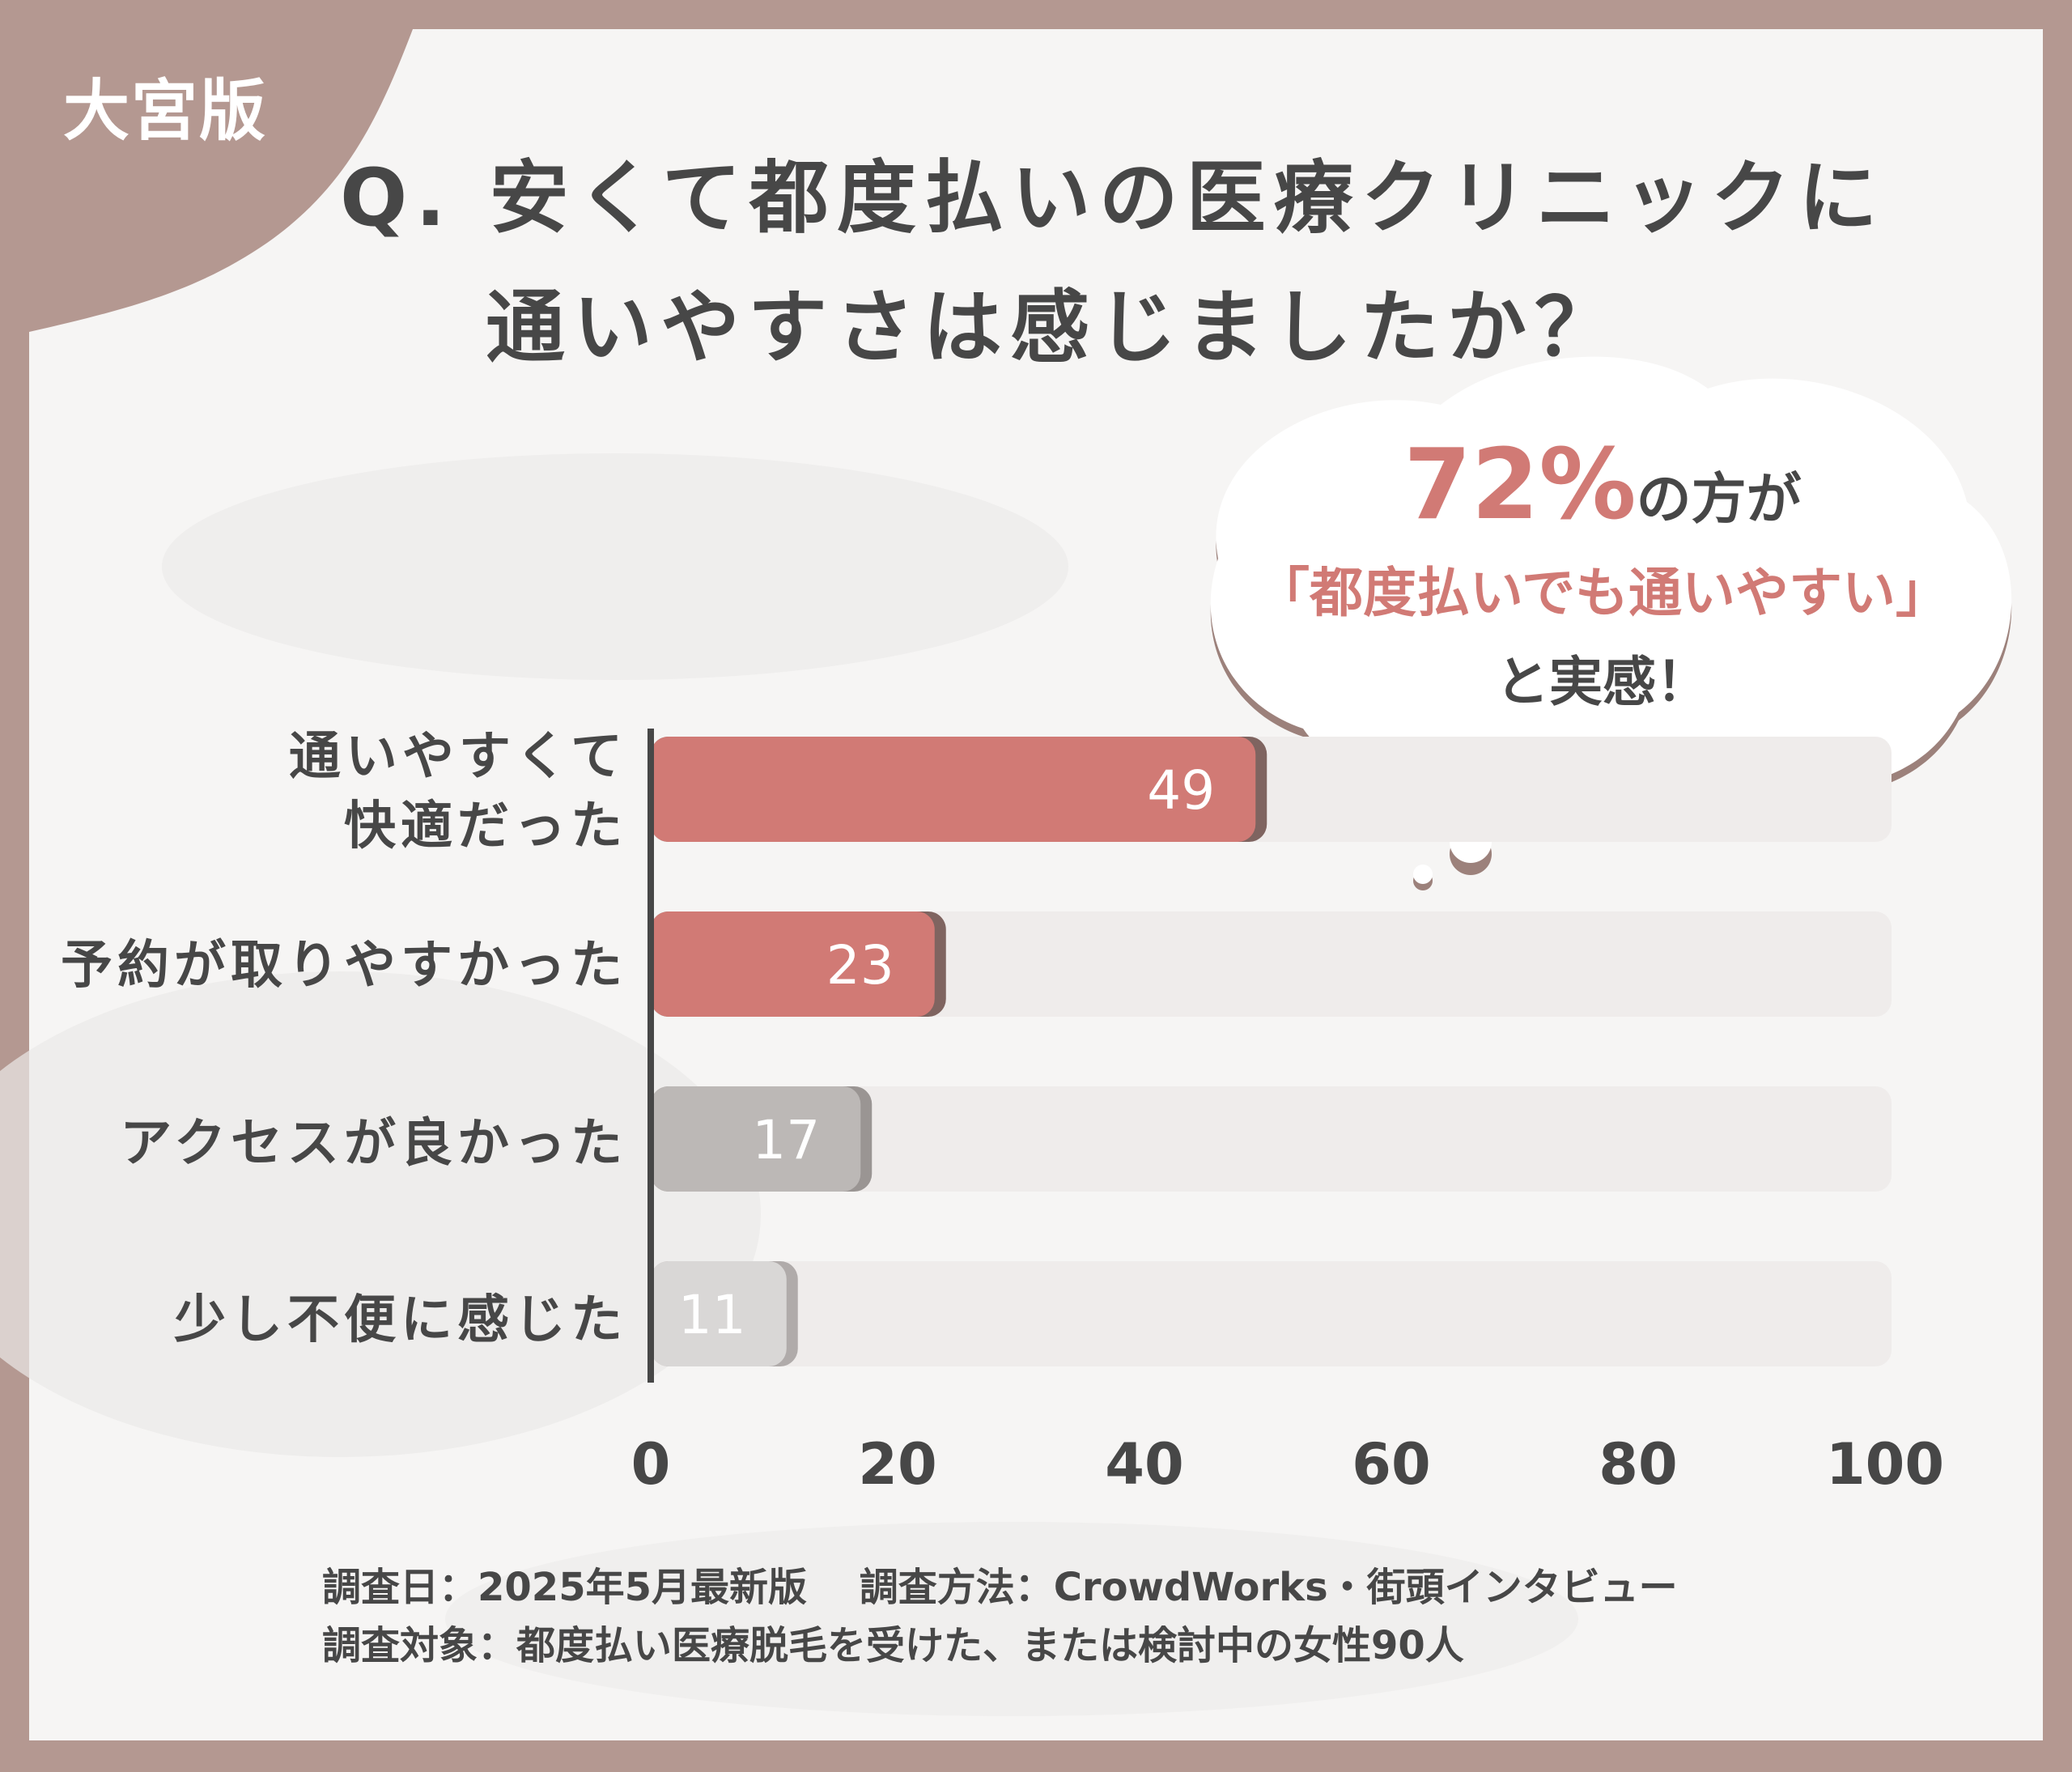 This screenshot has width=2072, height=1772. I want to click on category-label-line: 快適だった, so click(485, 827).